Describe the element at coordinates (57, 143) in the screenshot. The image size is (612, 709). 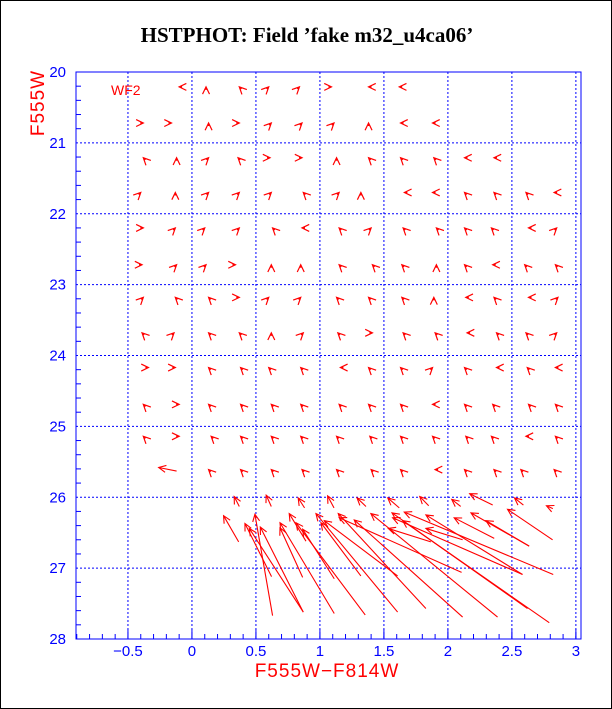
I see `y-tick-label: 21` at that location.